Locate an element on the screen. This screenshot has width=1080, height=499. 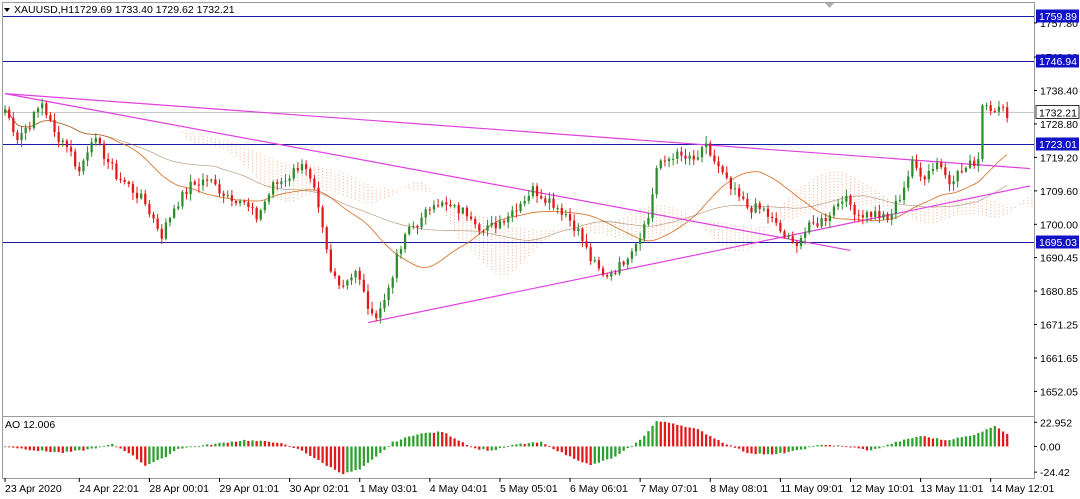
dropdown-triangle-icon is located at coordinates (7, 10).